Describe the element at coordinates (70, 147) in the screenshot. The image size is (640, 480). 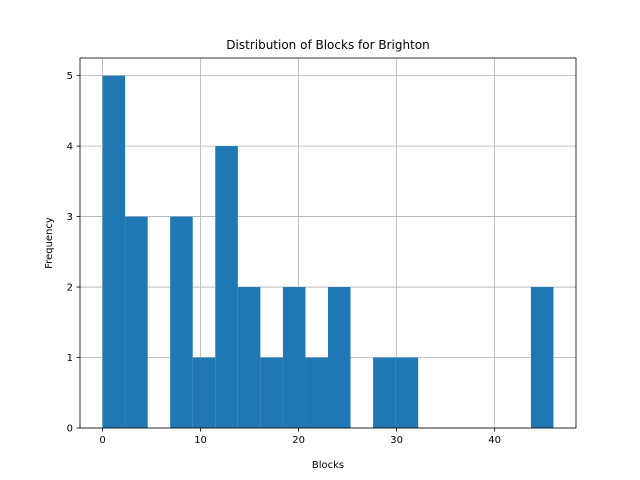
I see `y-tick-label: 4` at that location.